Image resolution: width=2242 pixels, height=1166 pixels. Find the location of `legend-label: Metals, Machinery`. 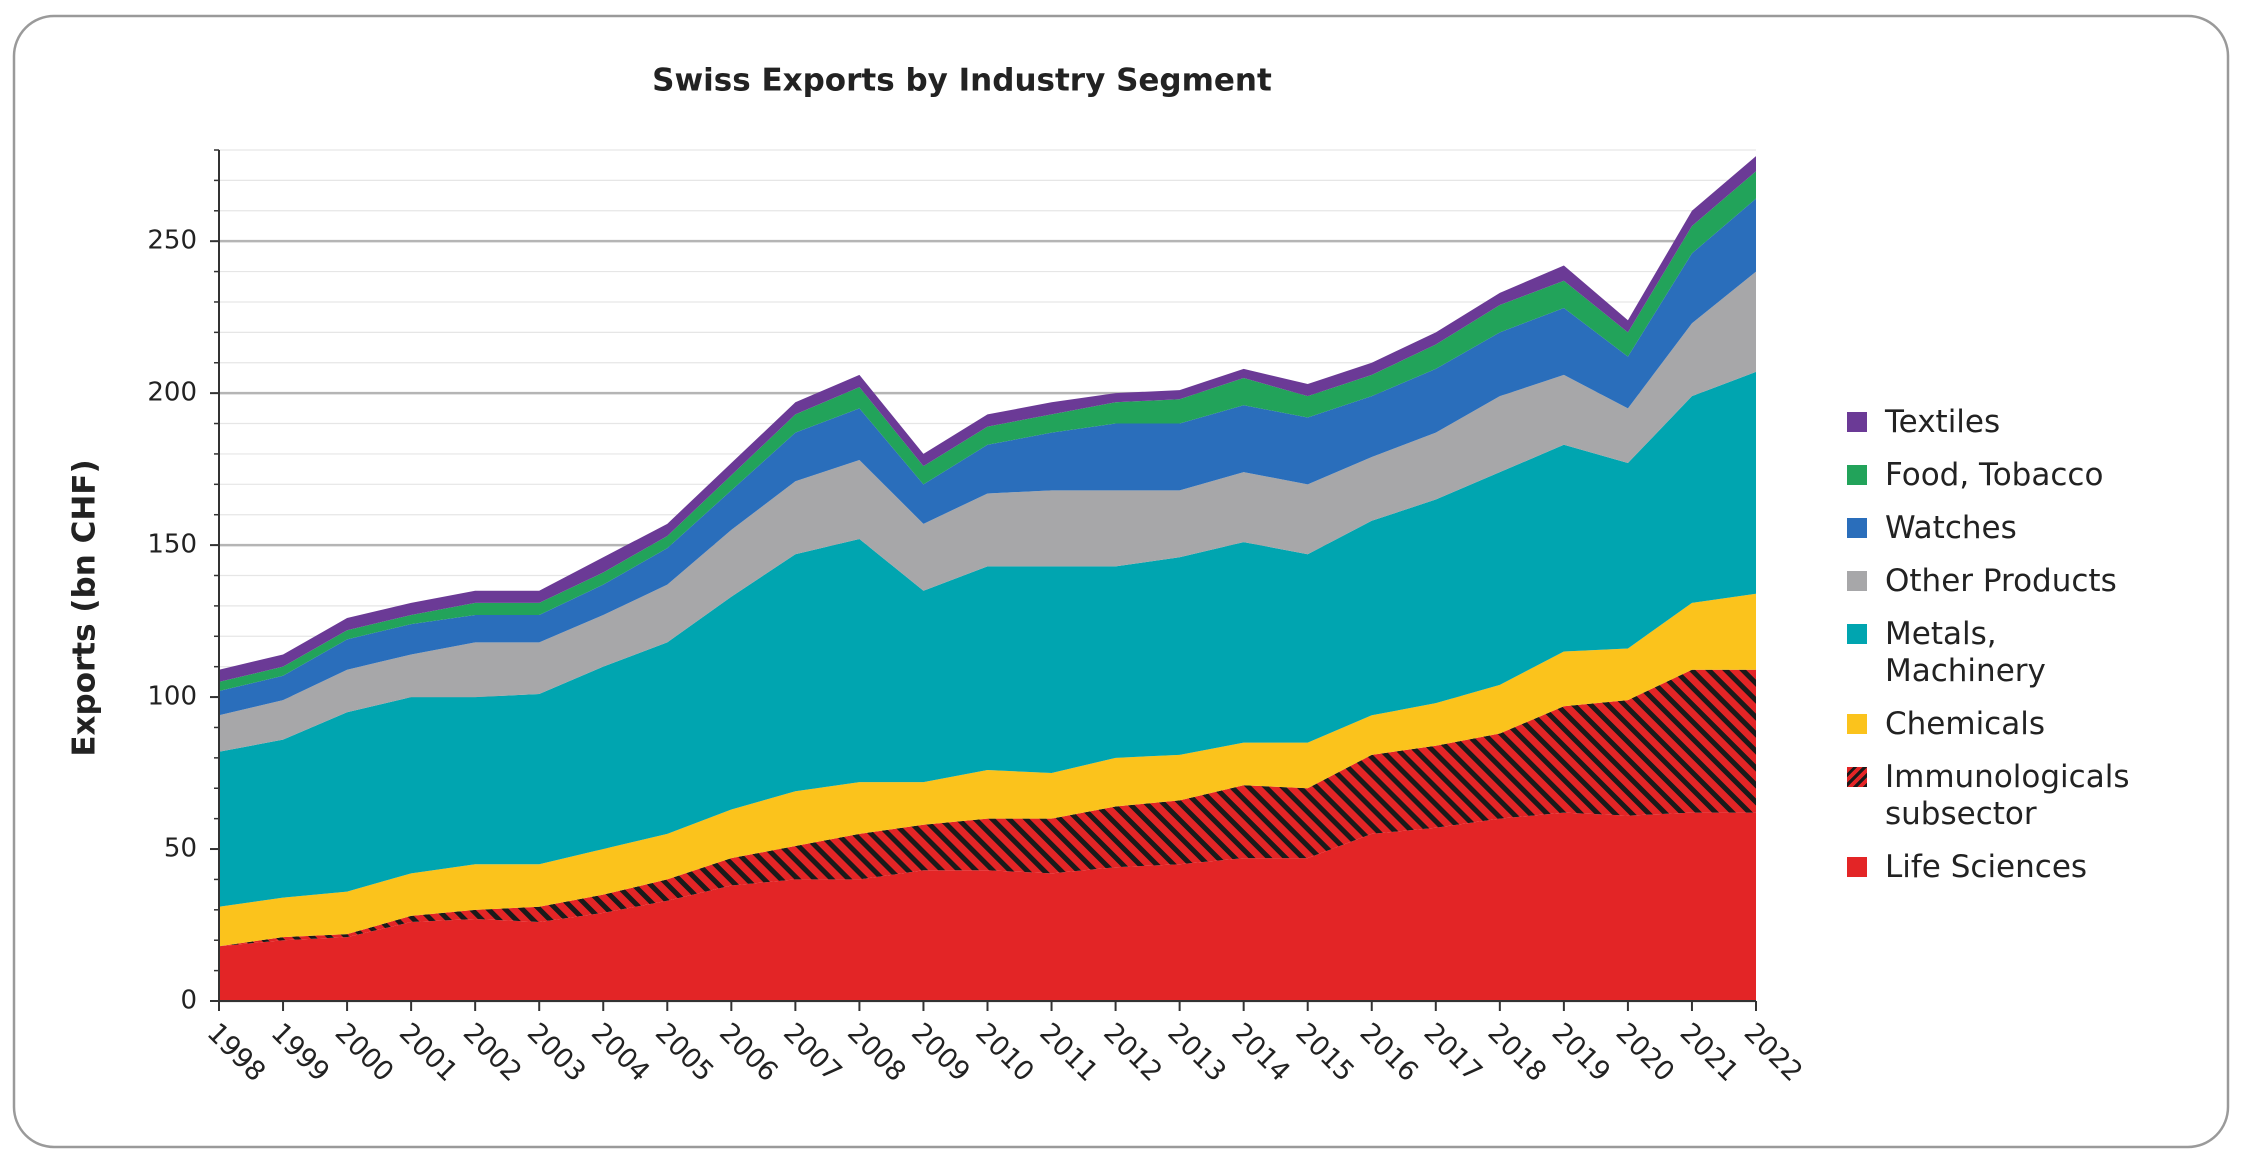

legend-label: Metals, Machinery is located at coordinates (1965, 652).